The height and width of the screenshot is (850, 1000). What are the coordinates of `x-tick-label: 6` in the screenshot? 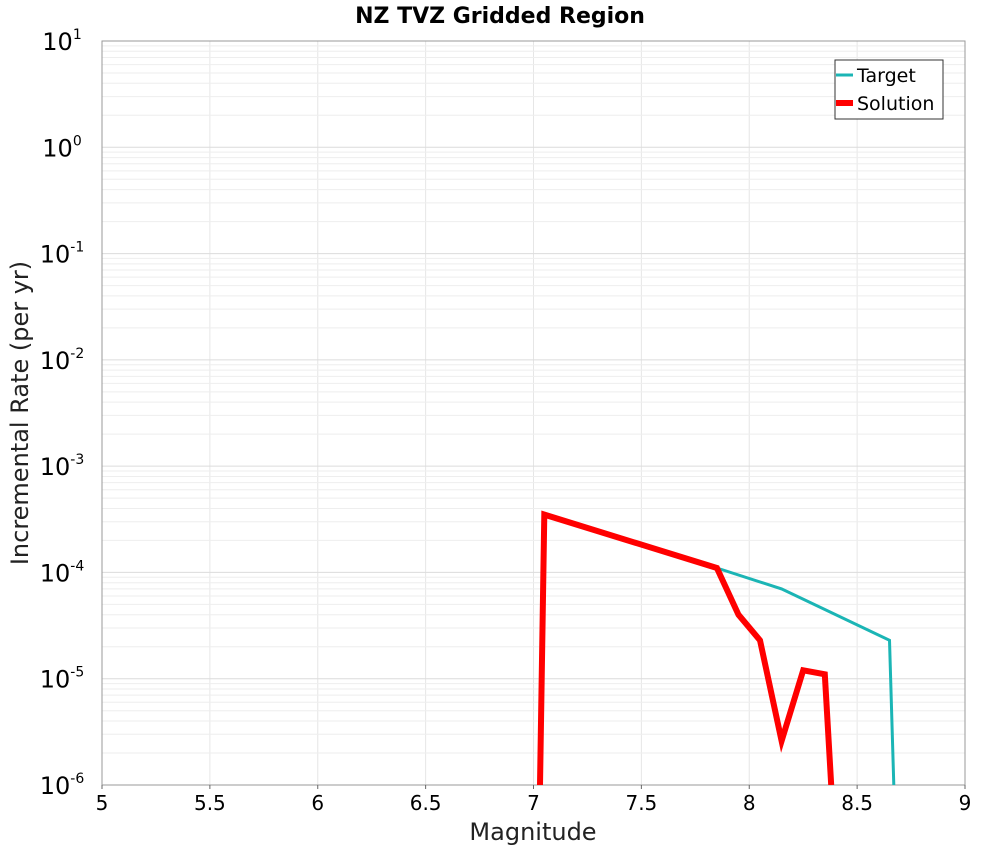 It's located at (317, 803).